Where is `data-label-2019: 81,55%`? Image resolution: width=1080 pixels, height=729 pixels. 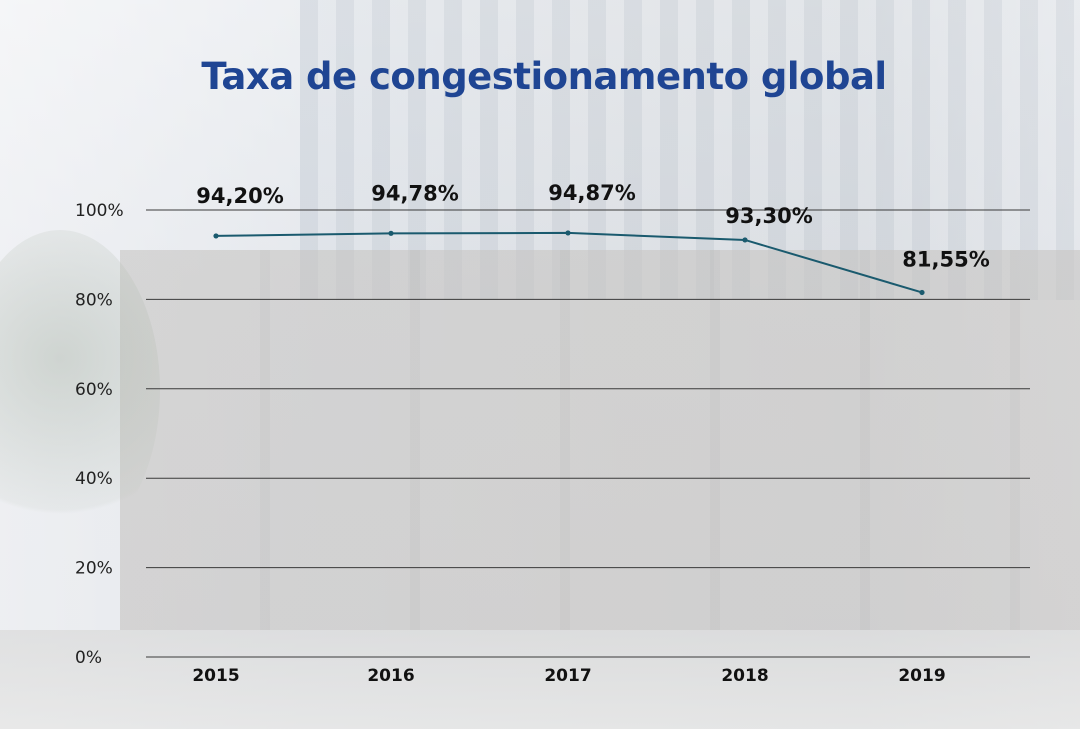 data-label-2019: 81,55% is located at coordinates (945, 259).